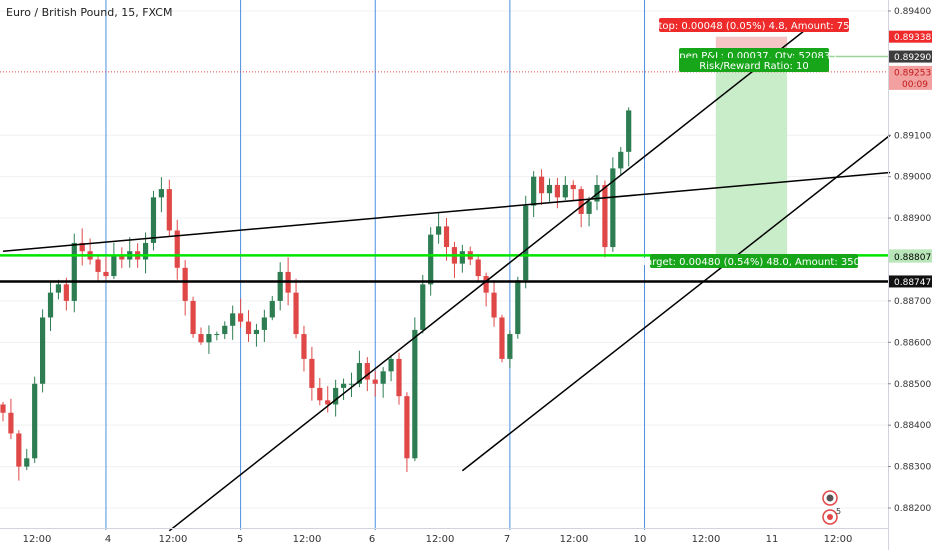 The height and width of the screenshot is (550, 932). I want to click on time-tick-label: 4, so click(108, 539).